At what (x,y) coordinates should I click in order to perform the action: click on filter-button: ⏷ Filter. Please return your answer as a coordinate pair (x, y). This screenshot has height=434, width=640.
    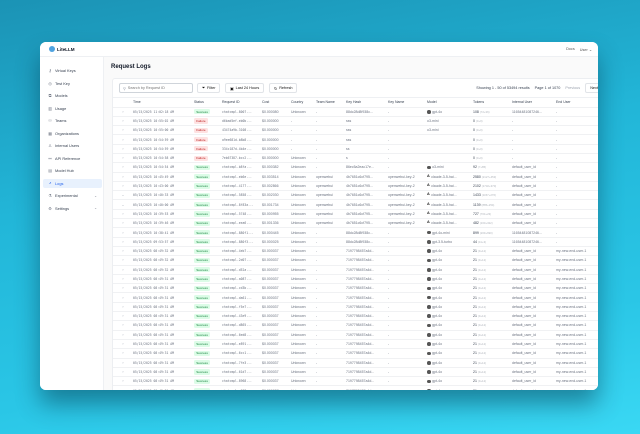
    Looking at the image, I should click on (209, 88).